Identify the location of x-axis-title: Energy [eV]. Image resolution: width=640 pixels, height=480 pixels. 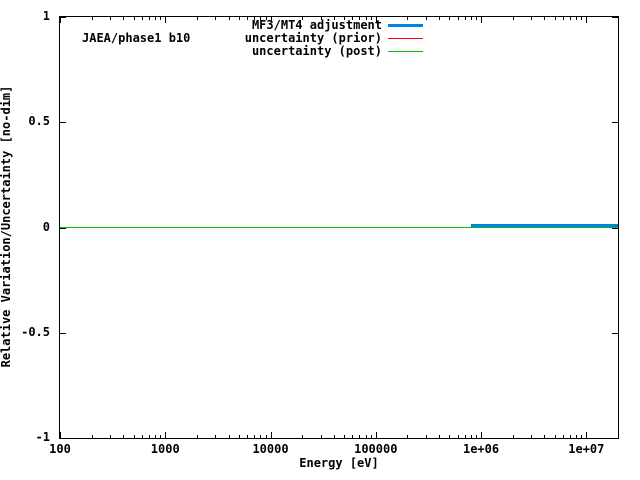
(339, 463).